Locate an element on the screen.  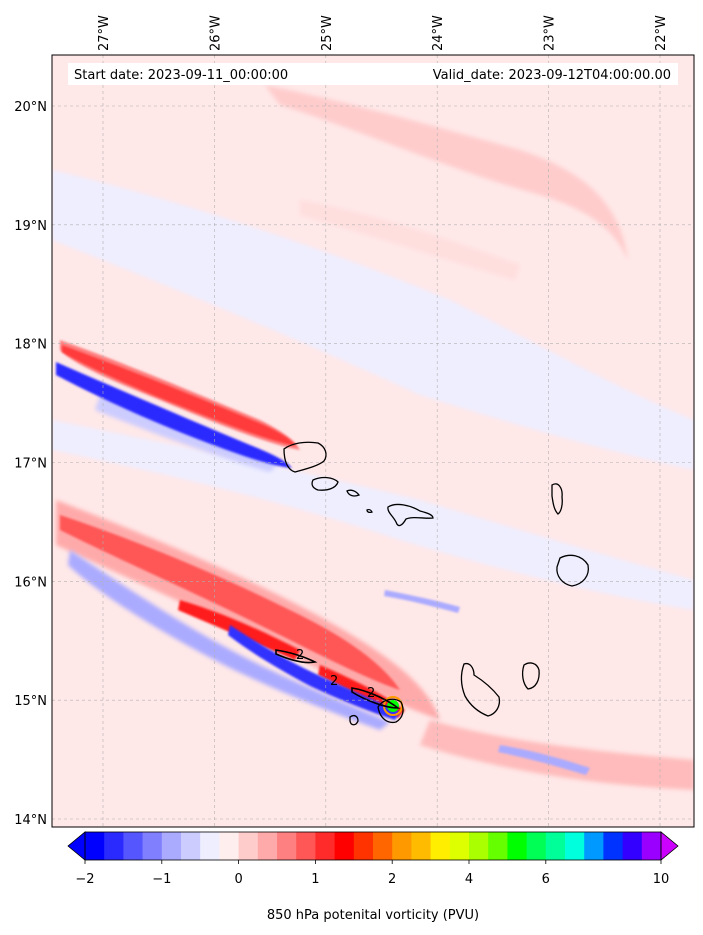
island-brava is located at coordinates (354, 720).